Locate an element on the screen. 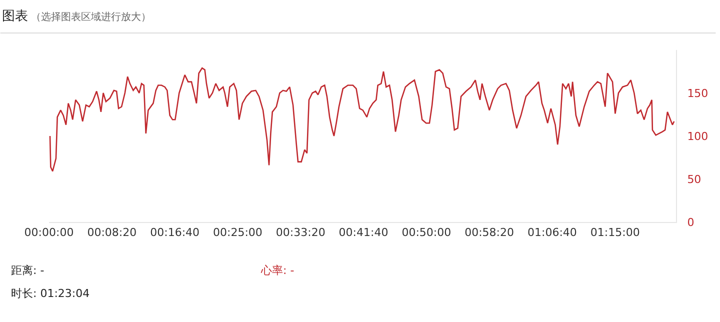  x-tick-label: 00:50:00 is located at coordinates (427, 233).